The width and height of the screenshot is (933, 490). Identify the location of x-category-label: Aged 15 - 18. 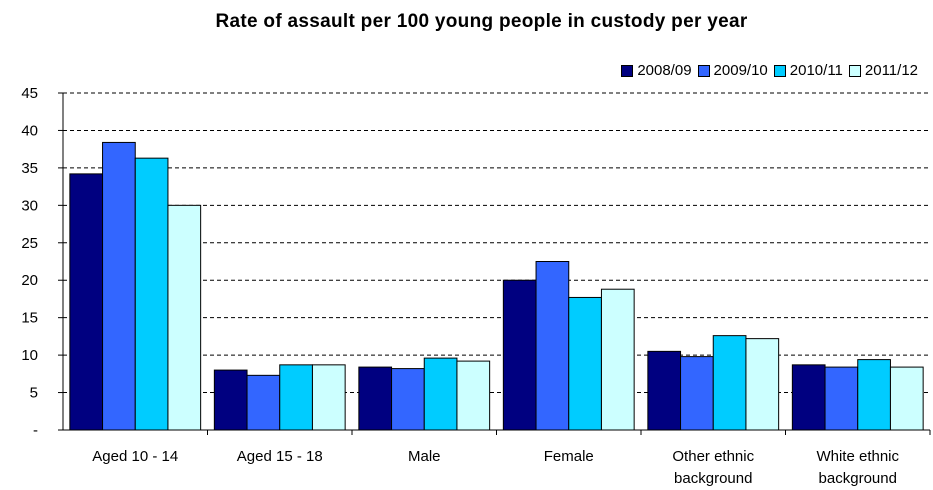
(280, 456).